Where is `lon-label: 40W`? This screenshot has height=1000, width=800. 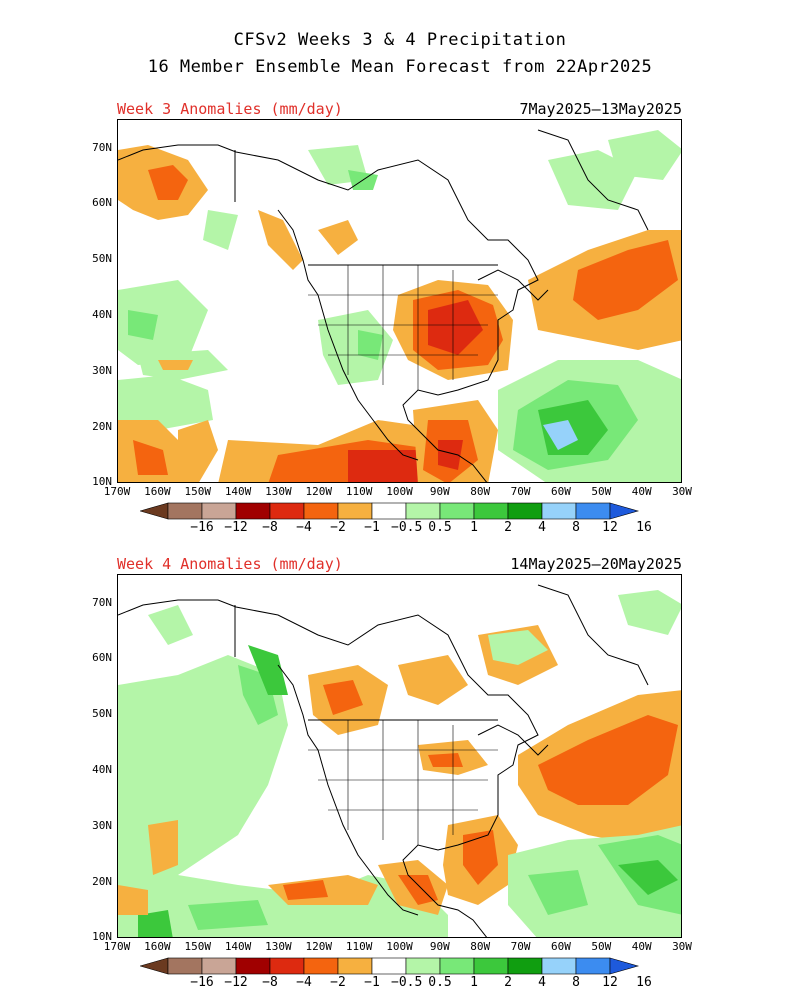 lon-label: 40W is located at coordinates (641, 946).